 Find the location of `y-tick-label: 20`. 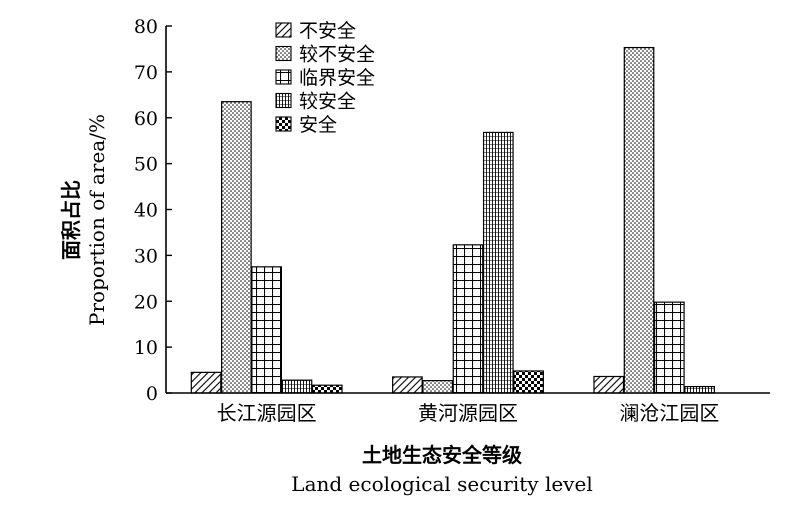

y-tick-label: 20 is located at coordinates (146, 302).